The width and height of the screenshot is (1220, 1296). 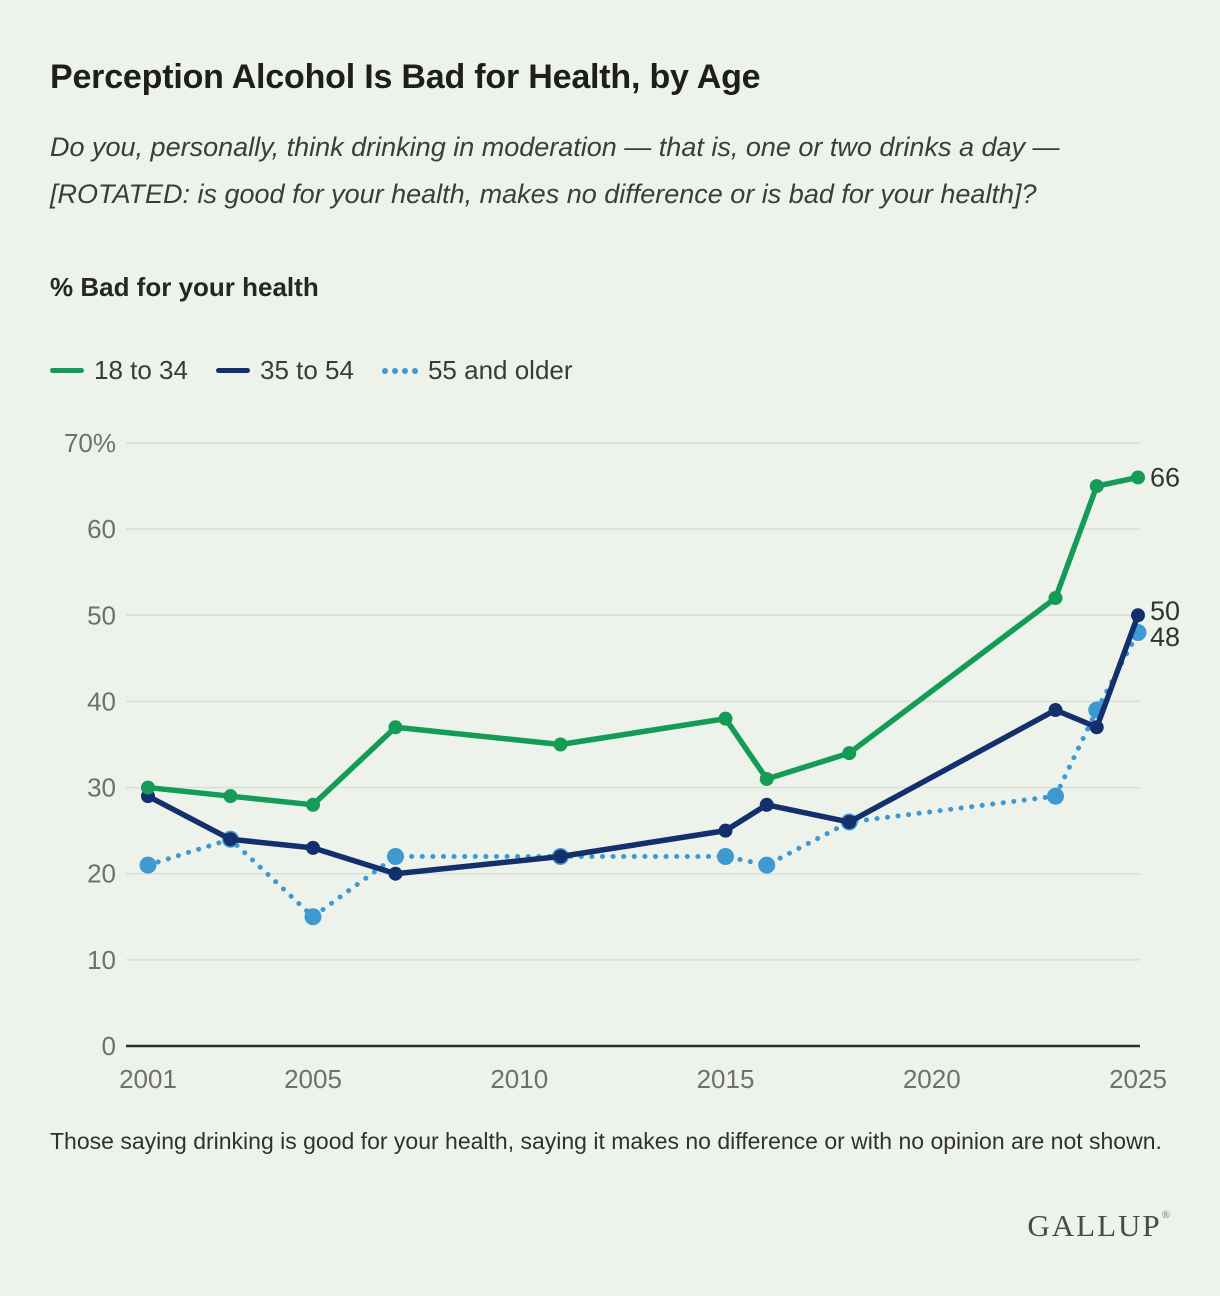 I want to click on end-value-label: 48, so click(x=1165, y=637).